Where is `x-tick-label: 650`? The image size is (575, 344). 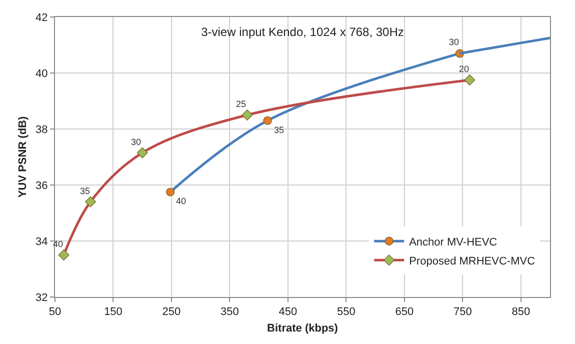 x-tick-label: 650 is located at coordinates (404, 312).